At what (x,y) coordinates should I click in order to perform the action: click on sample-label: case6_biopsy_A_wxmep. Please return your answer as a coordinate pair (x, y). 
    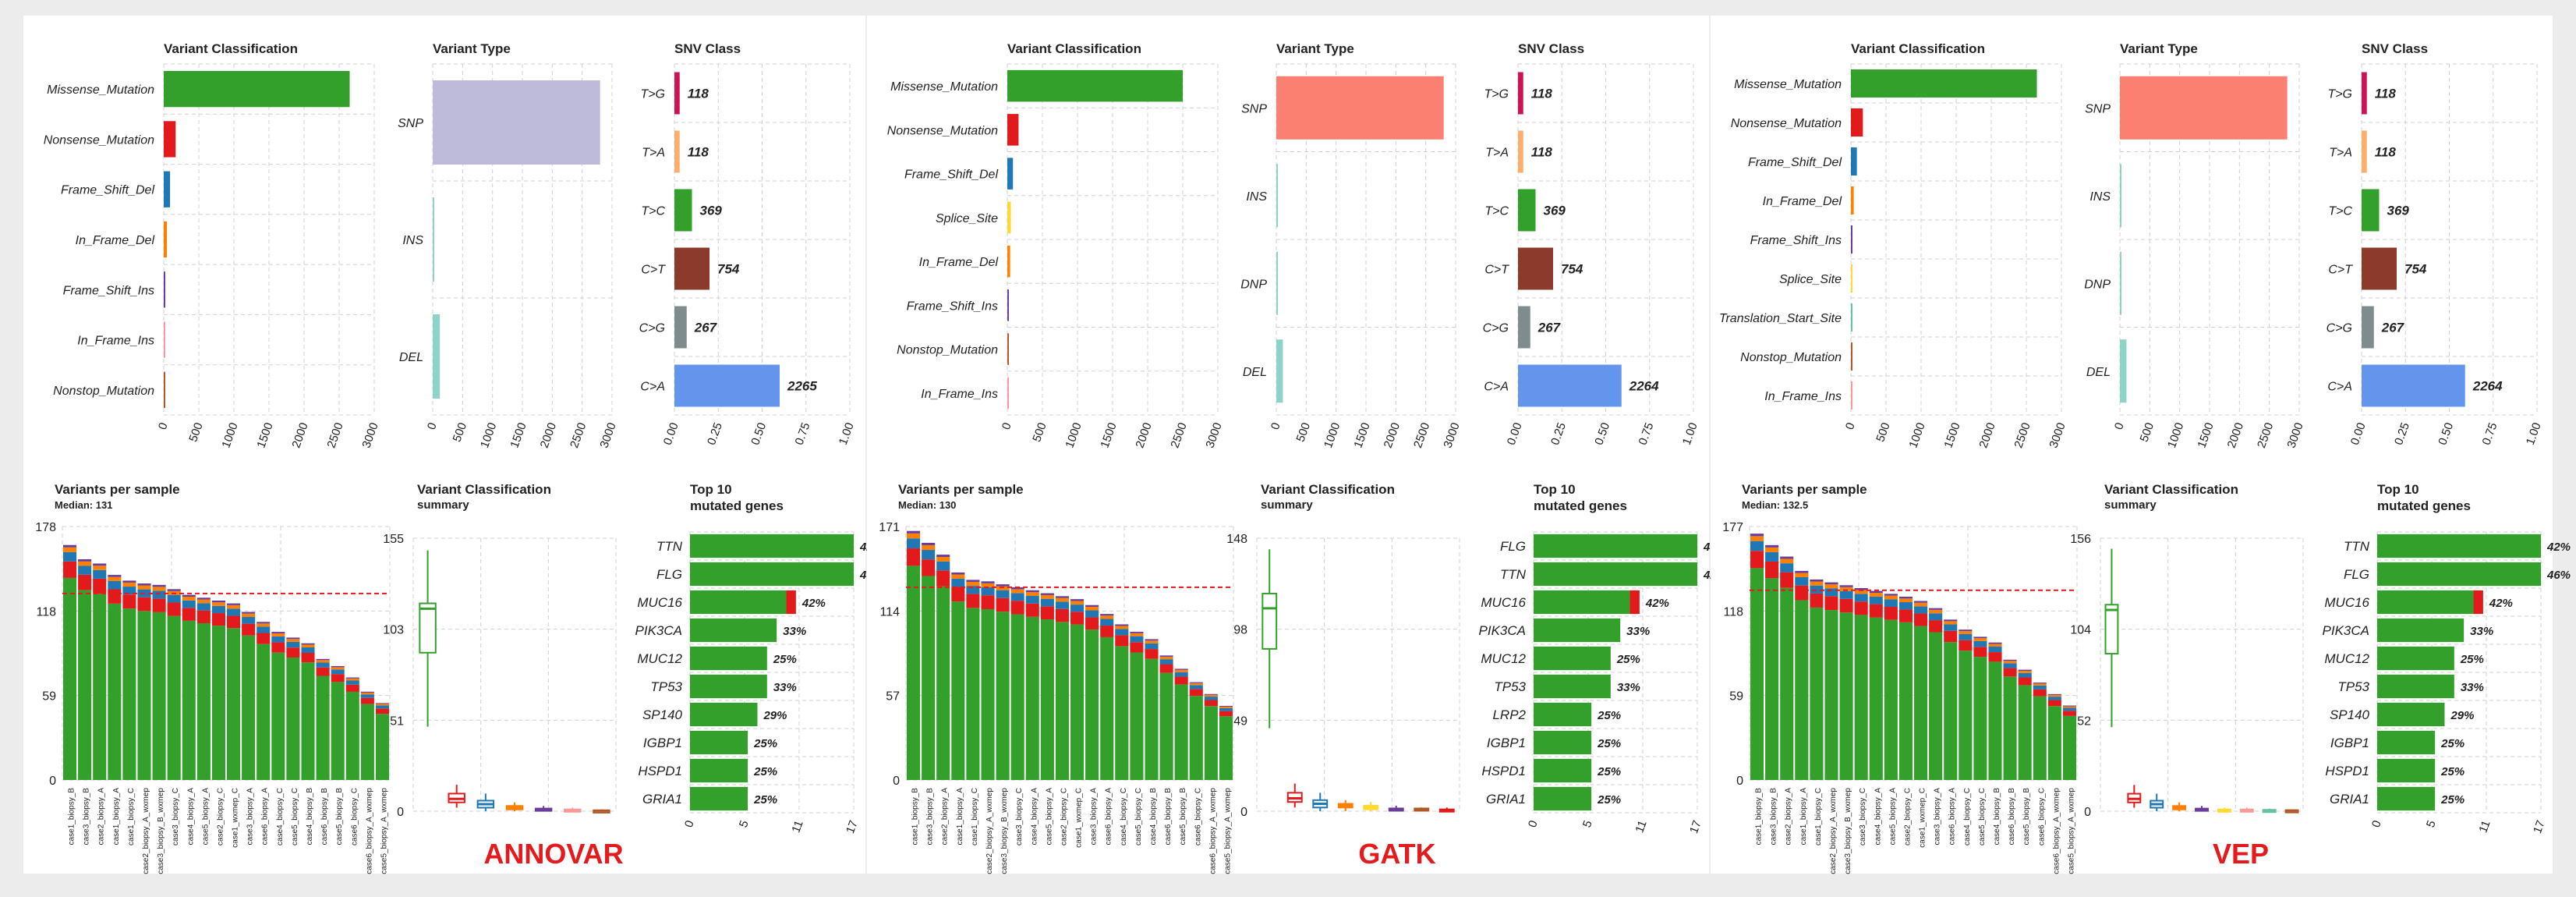
    Looking at the image, I should click on (2056, 831).